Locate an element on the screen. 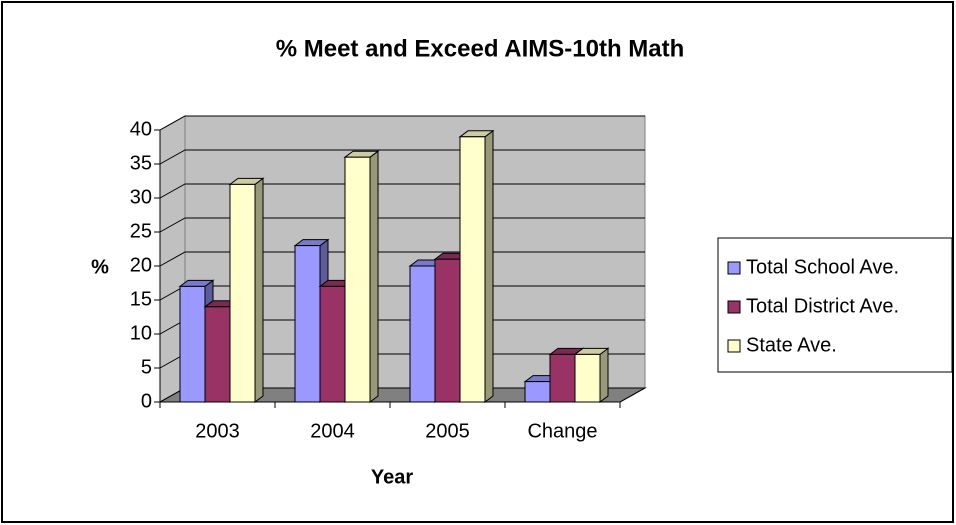  y-axis-title: % is located at coordinates (100, 267).